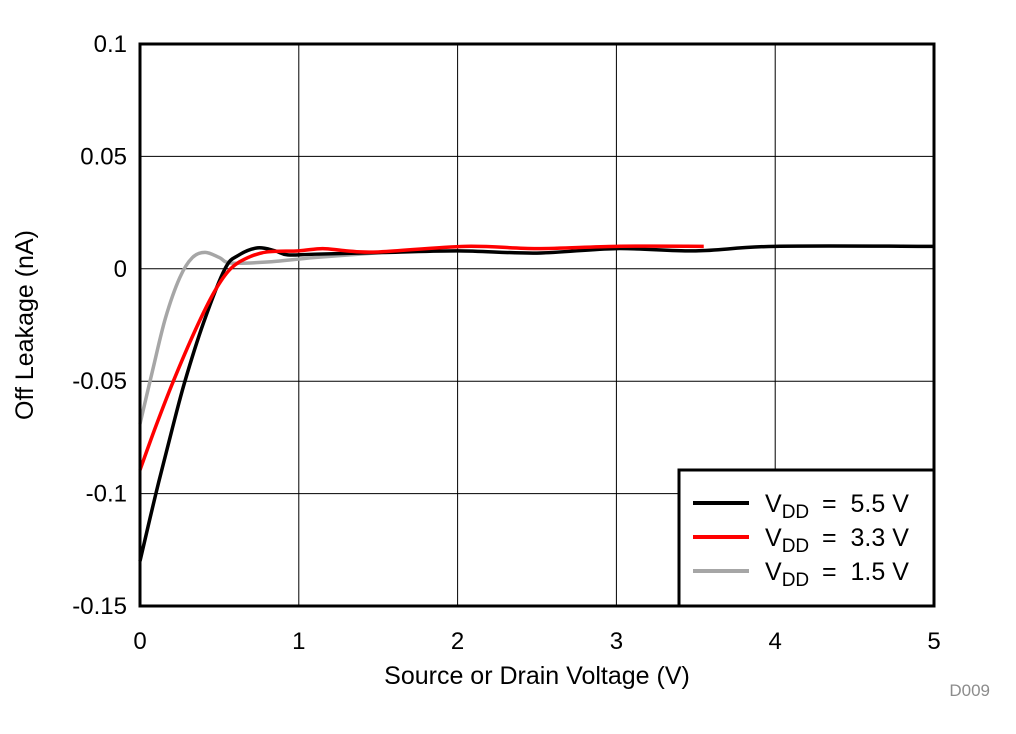  What do you see at coordinates (103, 156) in the screenshot?
I see `y-tick-label: 0.05` at bounding box center [103, 156].